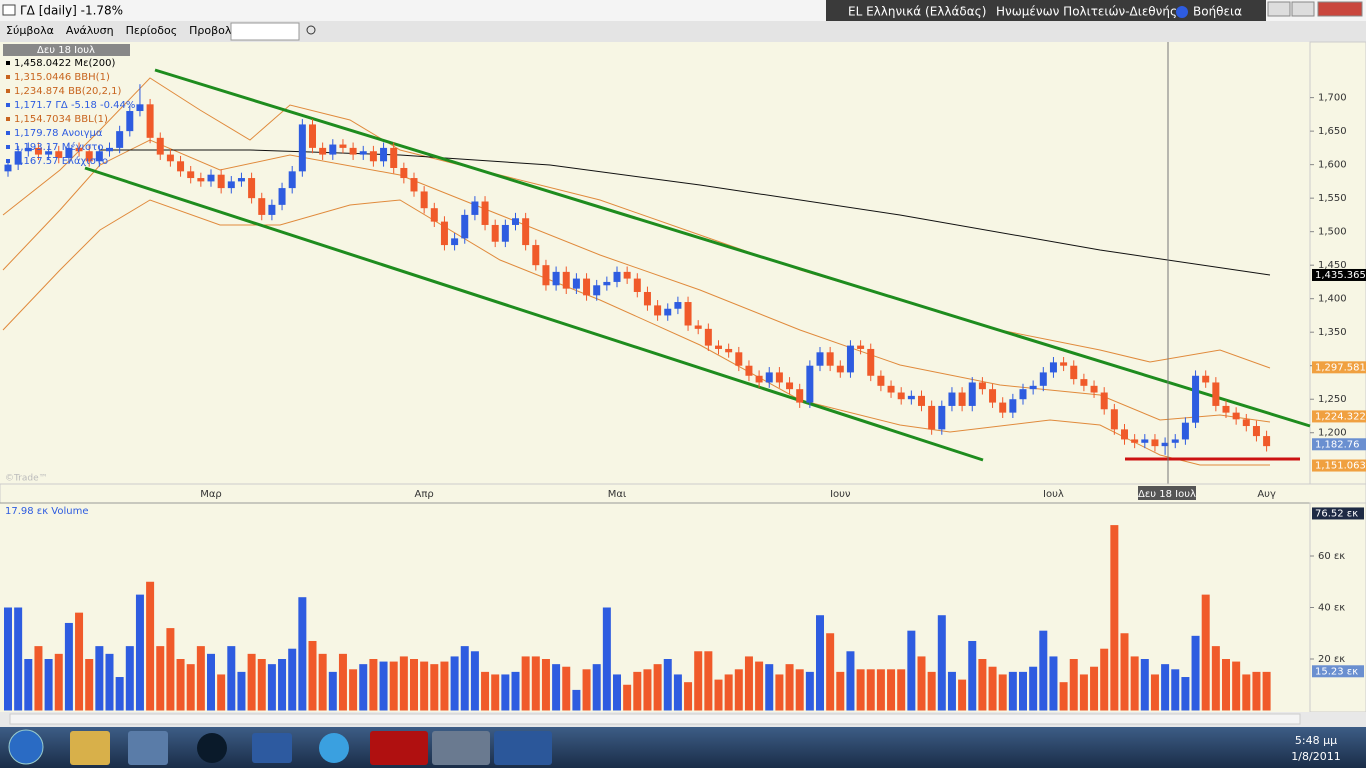  What do you see at coordinates (272, 748) in the screenshot?
I see `taskbar-app` at bounding box center [272, 748].